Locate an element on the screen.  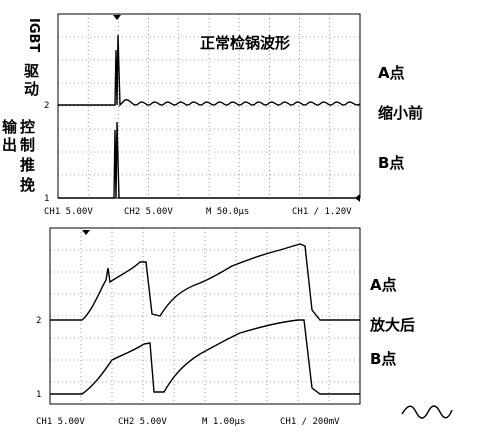
status: CH1 ∕ 1.20V is located at coordinates (322, 212).